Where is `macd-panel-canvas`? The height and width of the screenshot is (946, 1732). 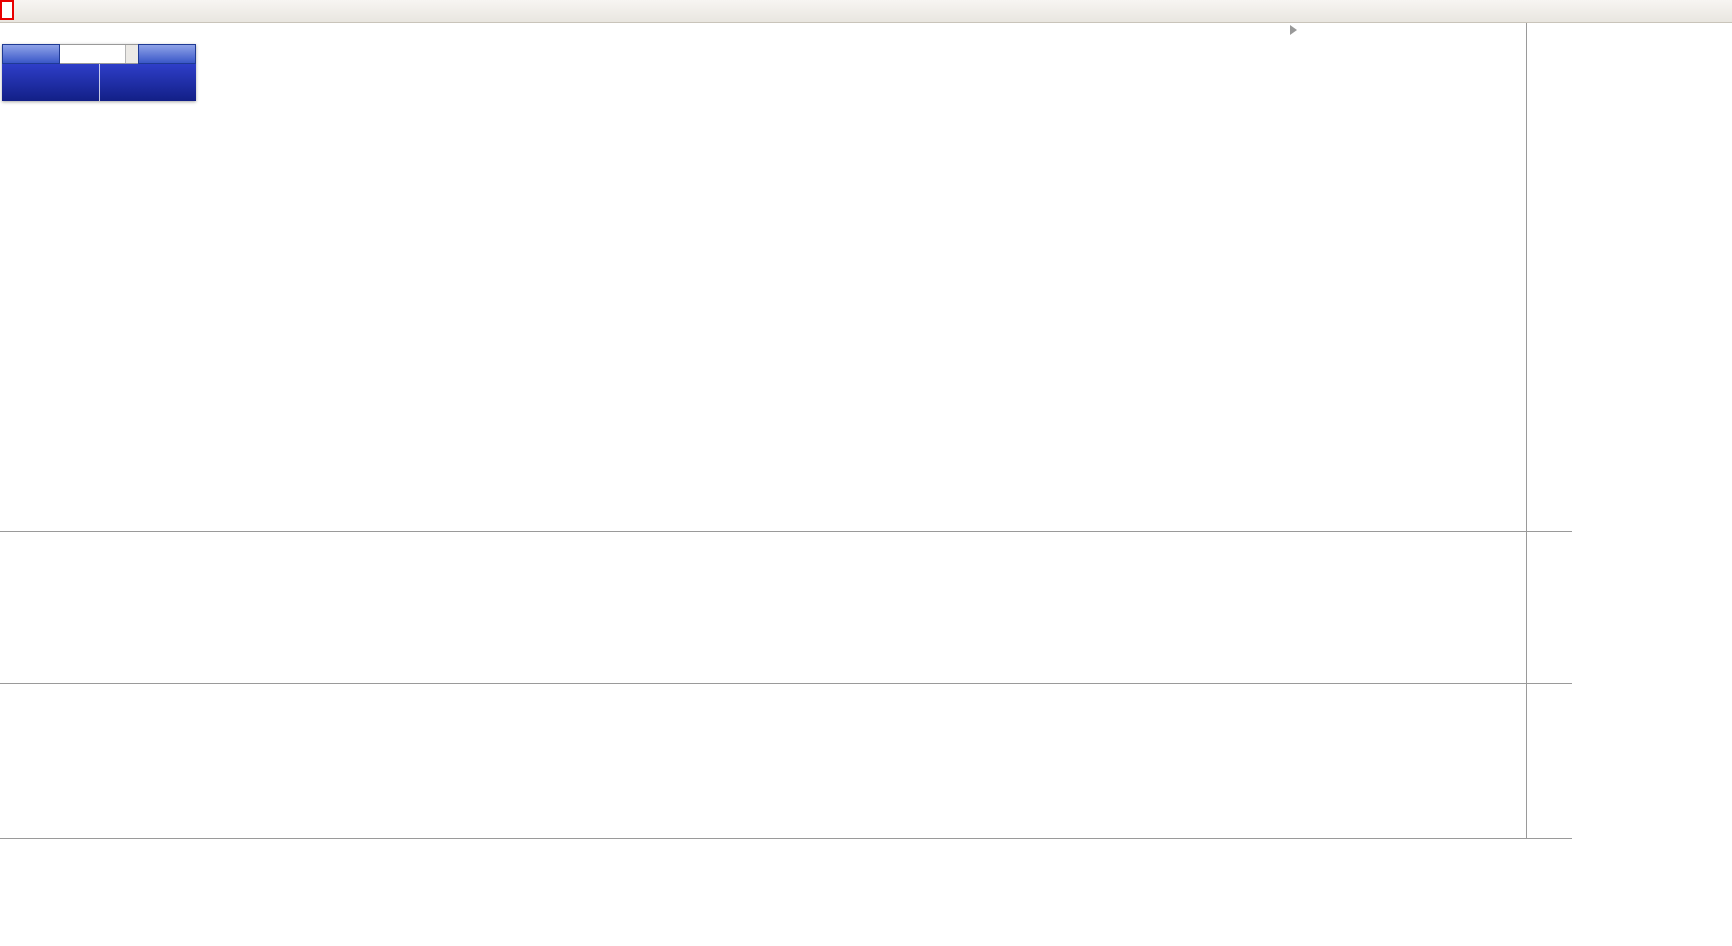
macd-panel-canvas is located at coordinates (763, 607).